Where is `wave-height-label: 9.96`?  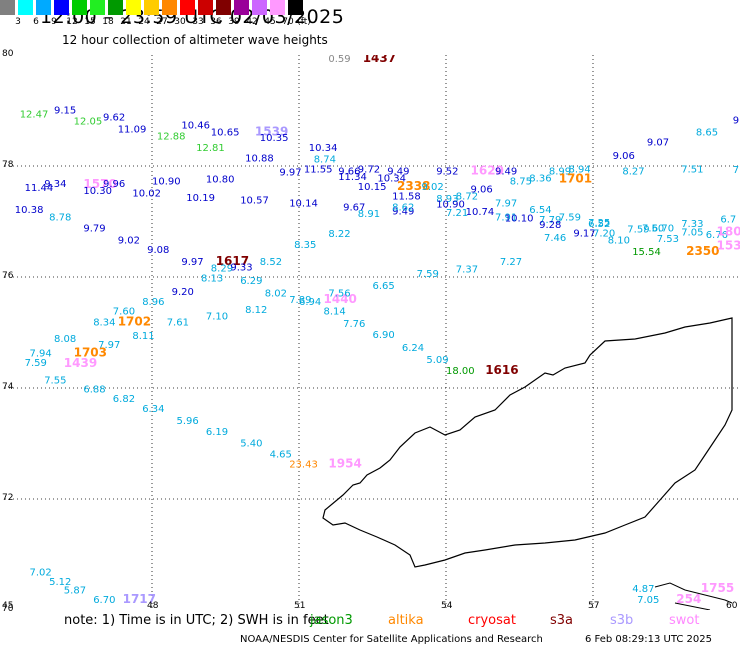 wave-height-label: 9.96 is located at coordinates (114, 184).